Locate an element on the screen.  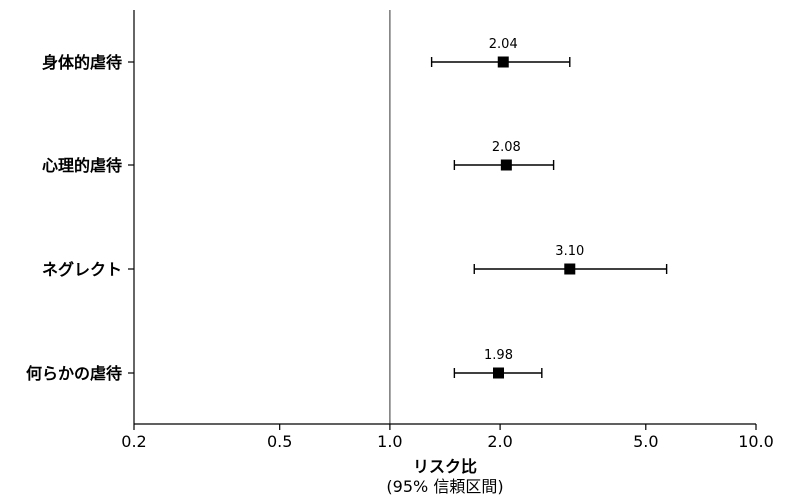
estimate-value-label: 3.10 is located at coordinates (569, 251).